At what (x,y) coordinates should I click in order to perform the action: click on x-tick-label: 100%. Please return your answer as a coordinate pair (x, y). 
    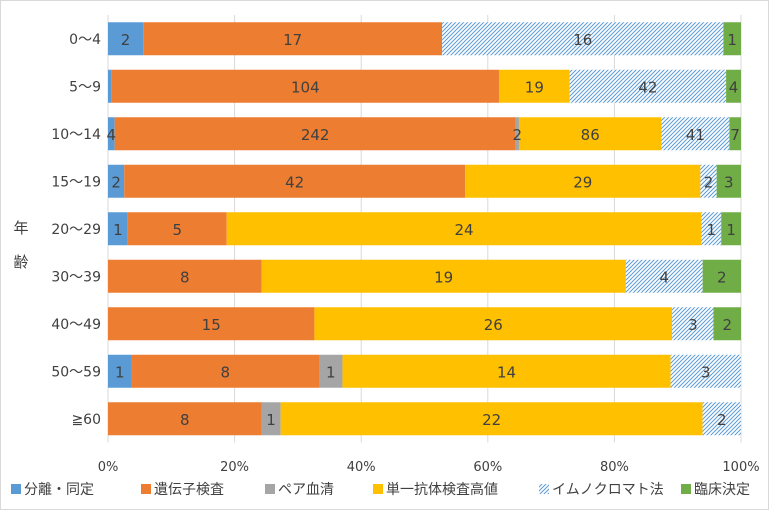
    Looking at the image, I should click on (740, 467).